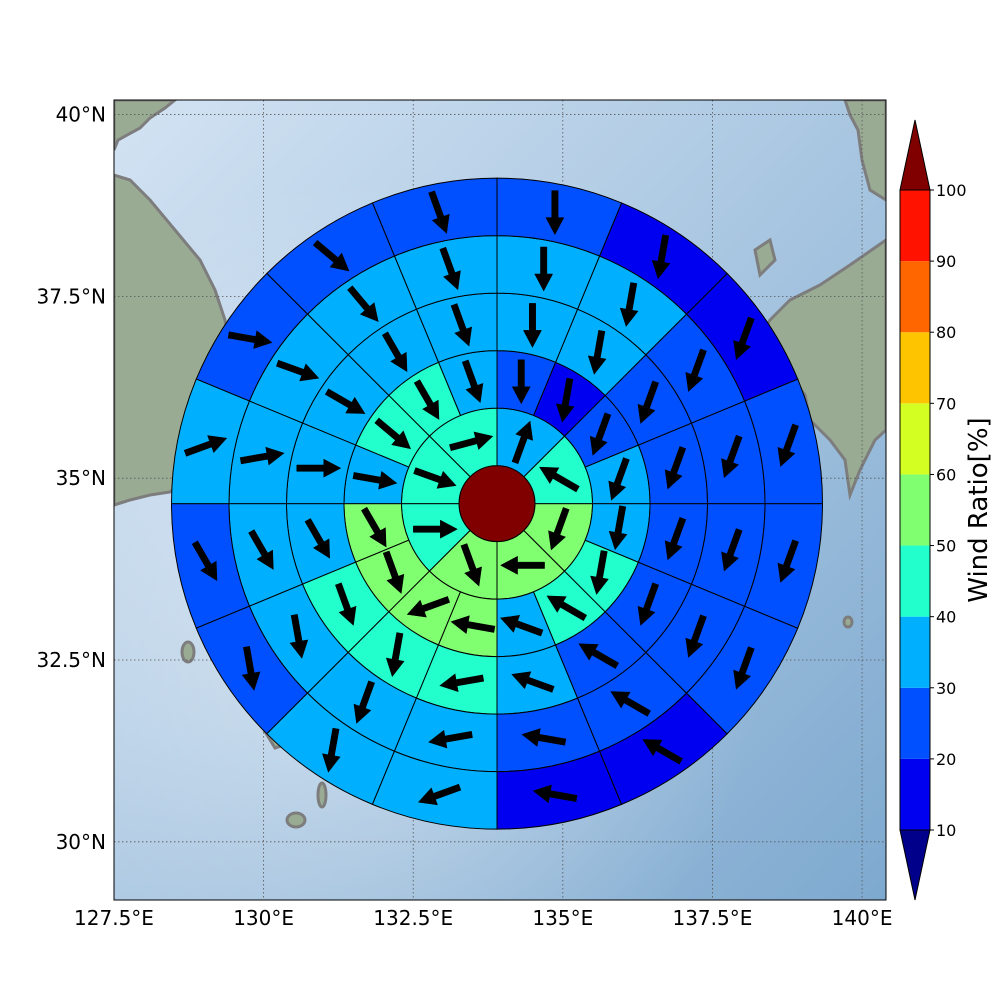 The width and height of the screenshot is (1000, 1004). I want to click on lat-tick-label: 37.5°N, so click(72, 296).